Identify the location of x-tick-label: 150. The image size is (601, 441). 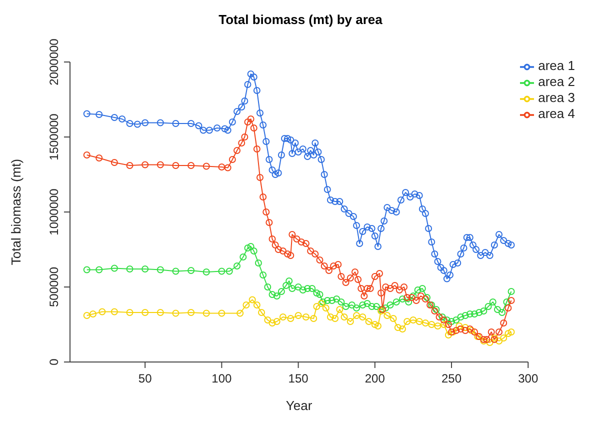
(298, 379).